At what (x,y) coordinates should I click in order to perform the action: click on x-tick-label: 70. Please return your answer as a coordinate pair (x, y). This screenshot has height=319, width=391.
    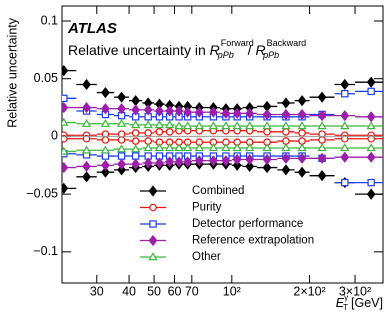
    Looking at the image, I should click on (192, 291).